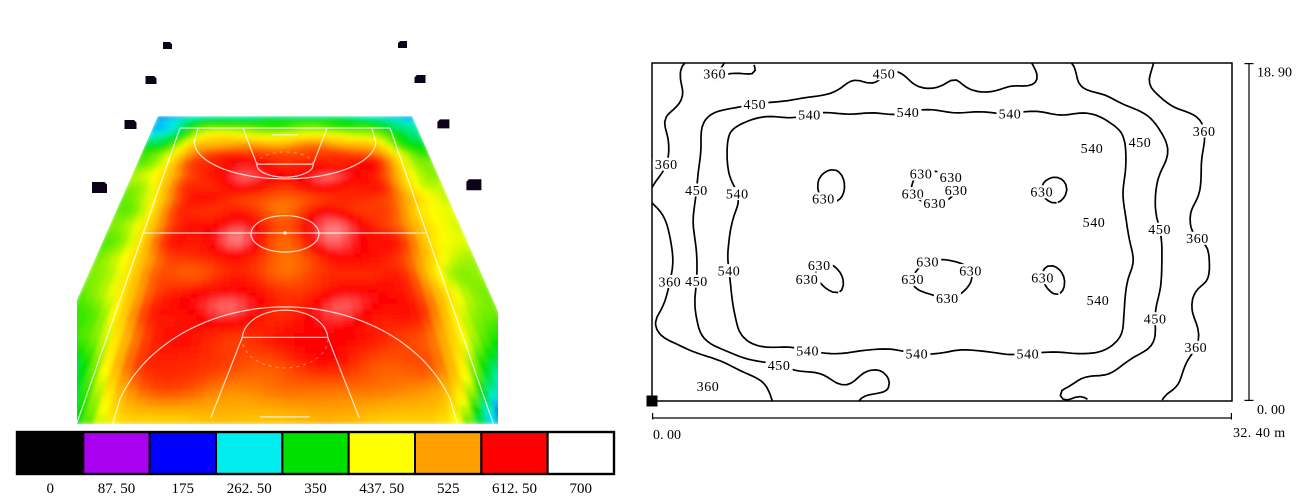 This screenshot has height=500, width=1300. What do you see at coordinates (1274, 73) in the screenshot?
I see `svg-text: 18. 90` at bounding box center [1274, 73].